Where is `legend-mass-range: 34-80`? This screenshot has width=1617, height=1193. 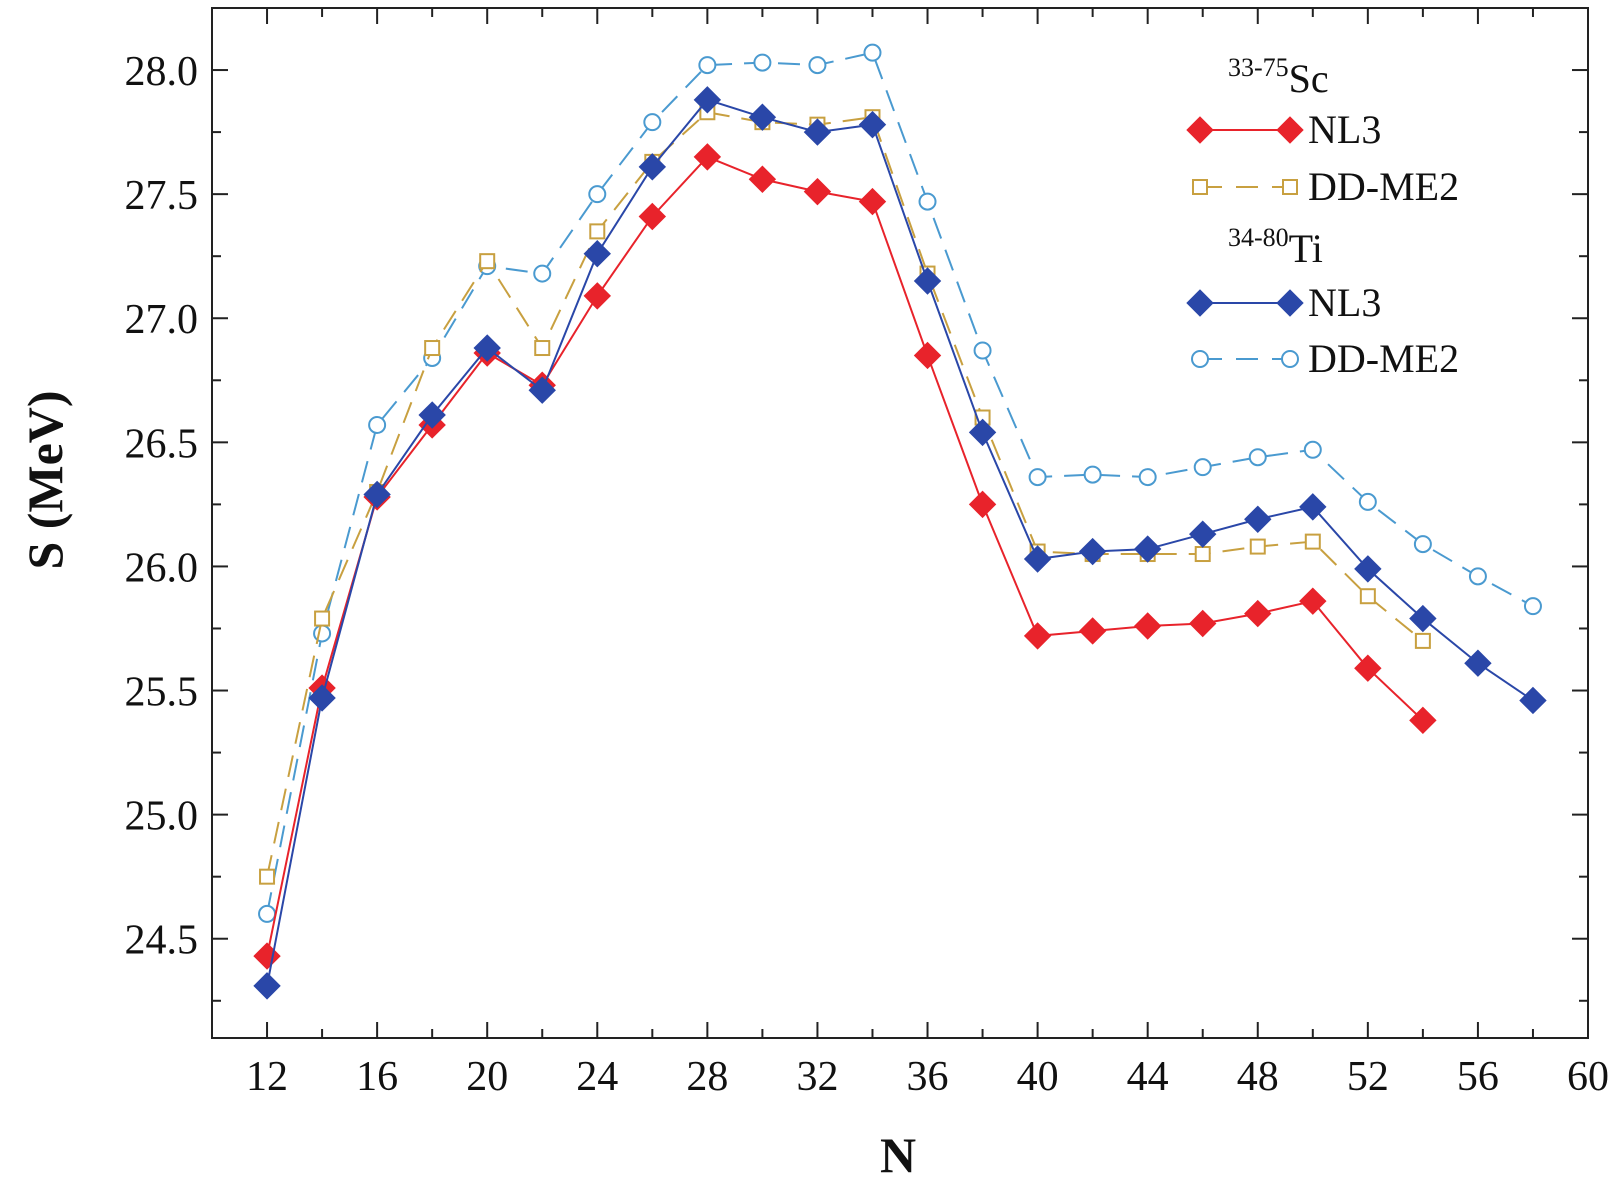
legend-mass-range: 34-80 is located at coordinates (1258, 237).